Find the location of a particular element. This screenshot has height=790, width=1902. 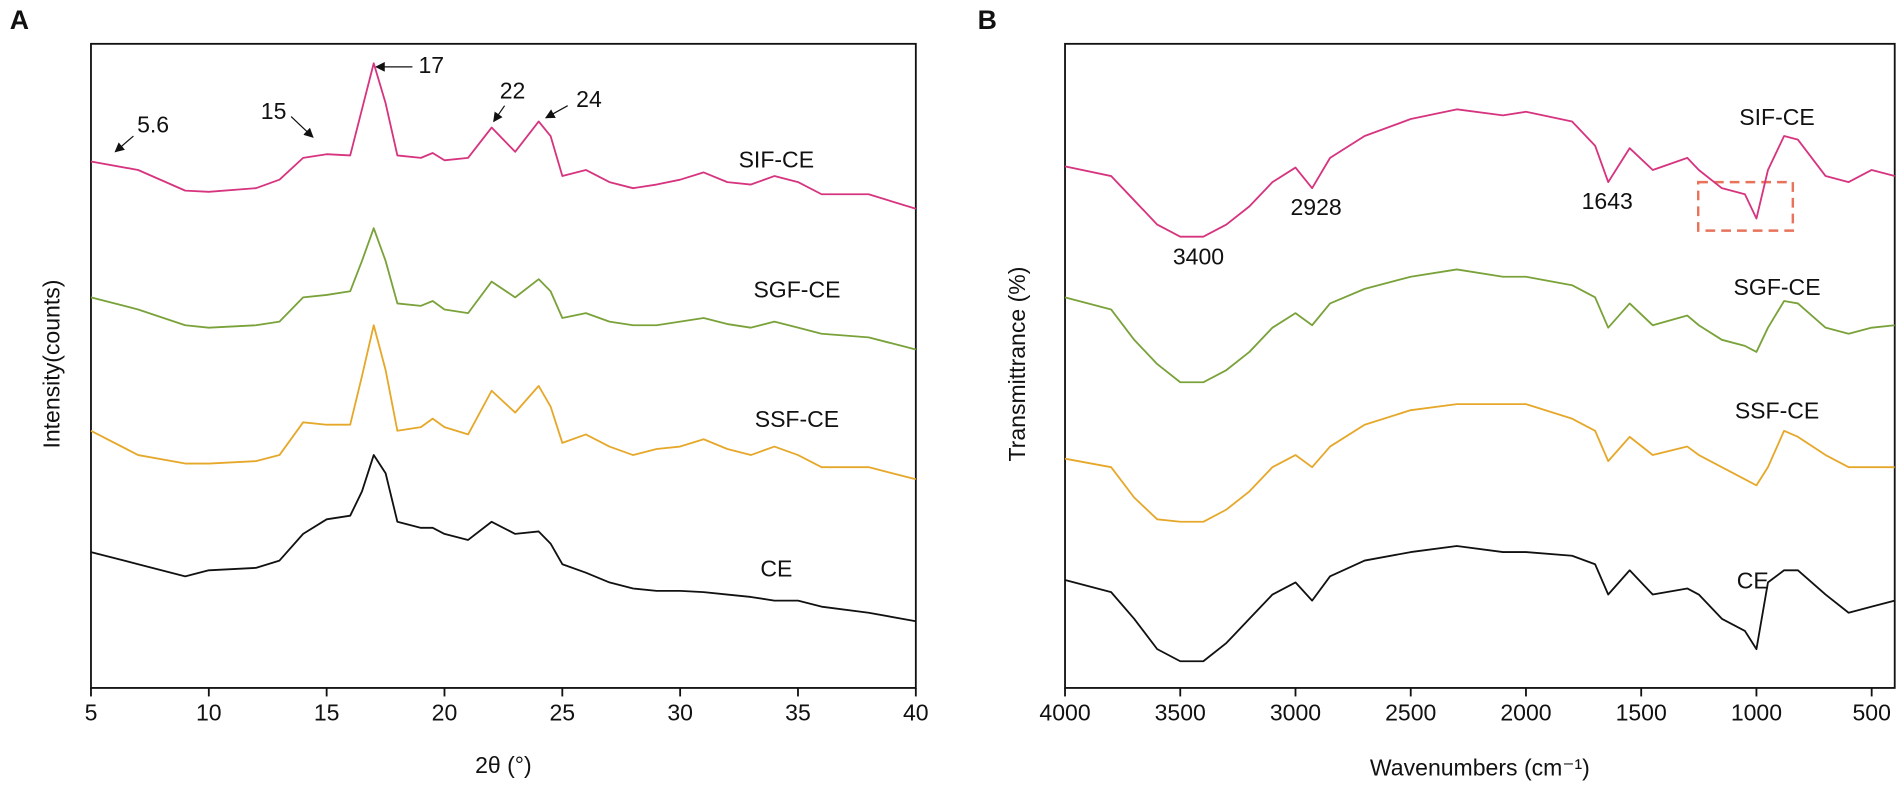

annotation: 5.6 is located at coordinates (153, 124).